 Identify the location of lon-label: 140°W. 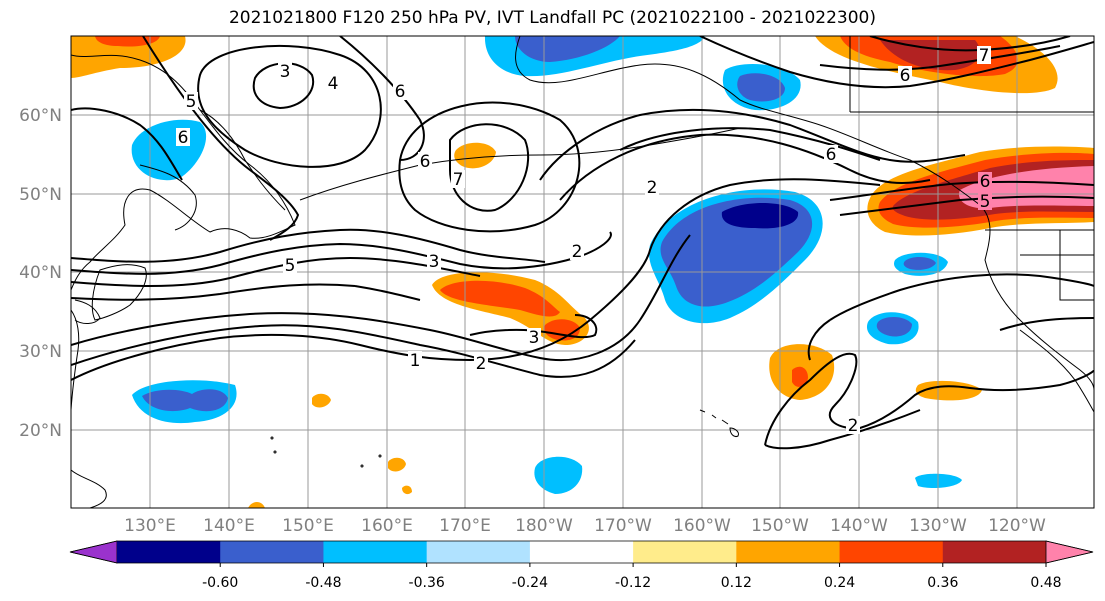
(859, 526).